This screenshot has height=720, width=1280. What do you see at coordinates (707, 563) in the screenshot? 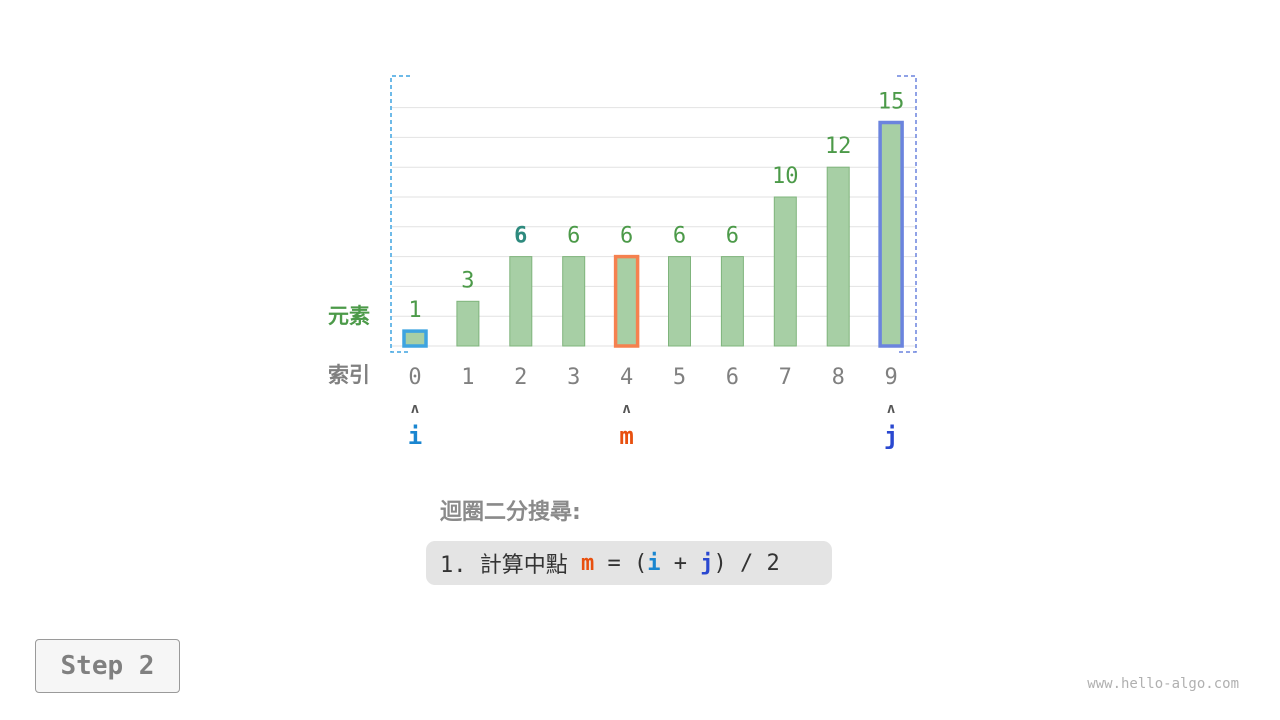
I see `step-j: j` at bounding box center [707, 563].